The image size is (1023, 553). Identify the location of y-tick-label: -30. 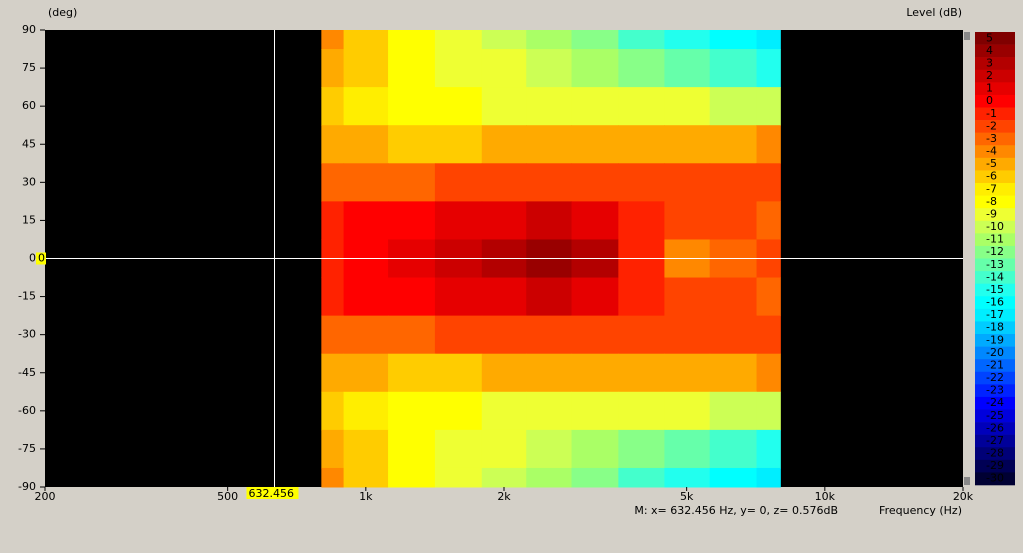
(27, 334).